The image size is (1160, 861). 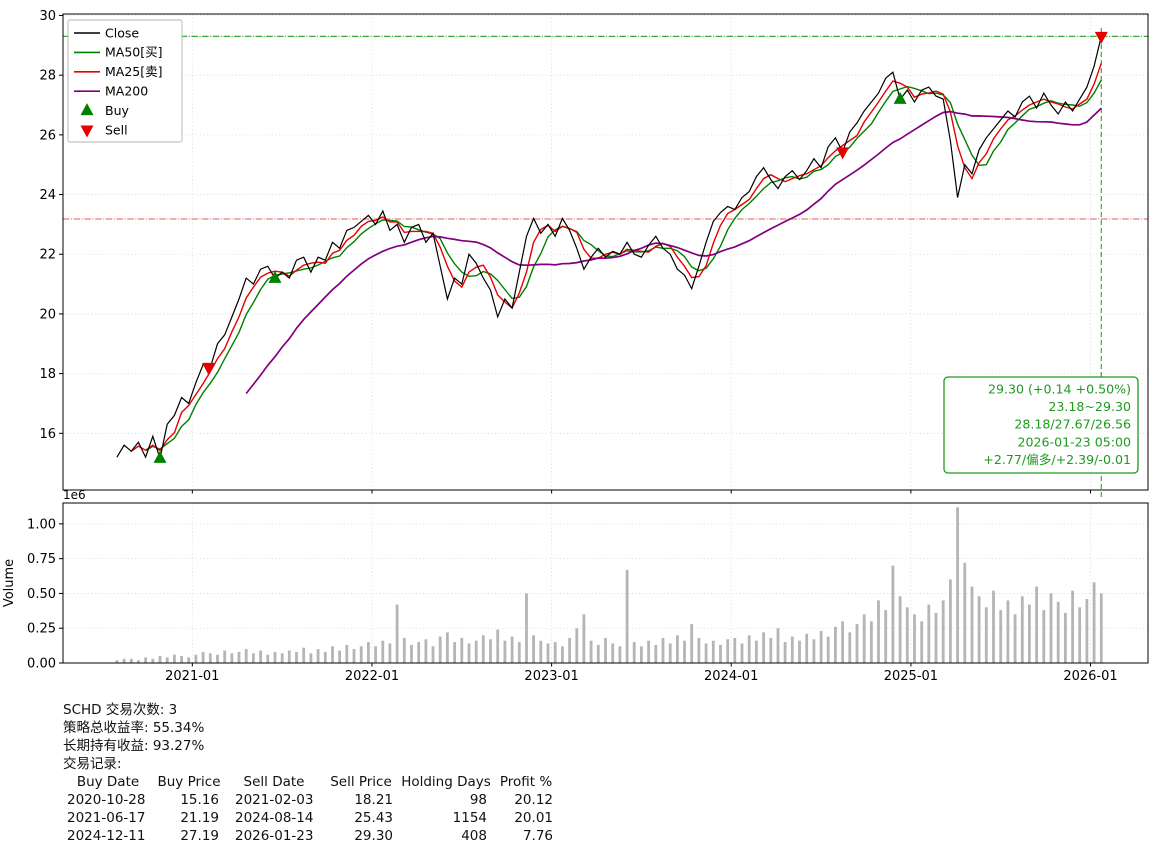 What do you see at coordinates (41, 594) in the screenshot?
I see `svg-text: 0.50` at bounding box center [41, 594].